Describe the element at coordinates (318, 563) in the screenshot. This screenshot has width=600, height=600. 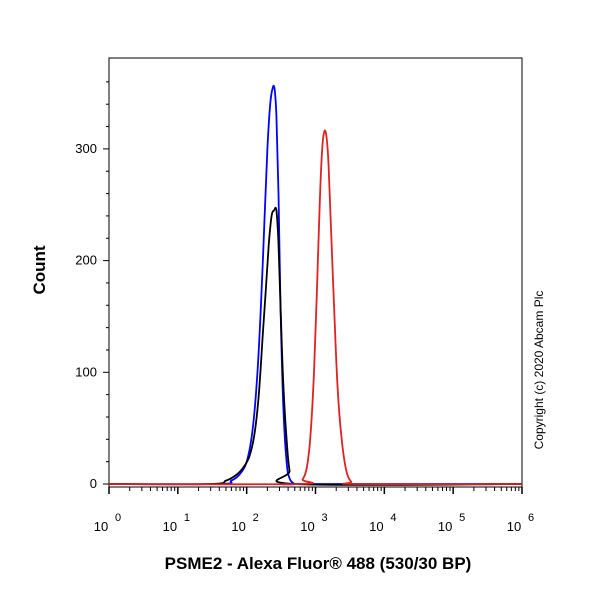
I see `x-axis-title: PSME2 - Alexa Fluor® 488 (530/30 BP)` at that location.